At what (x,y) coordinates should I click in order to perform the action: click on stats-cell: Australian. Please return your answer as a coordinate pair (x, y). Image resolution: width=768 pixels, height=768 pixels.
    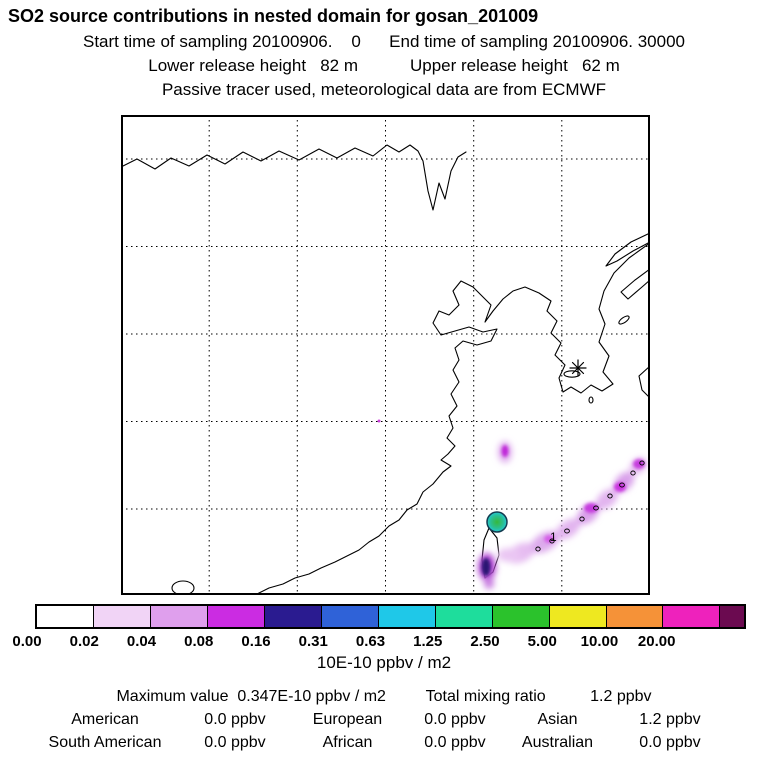
    Looking at the image, I should click on (557, 742).